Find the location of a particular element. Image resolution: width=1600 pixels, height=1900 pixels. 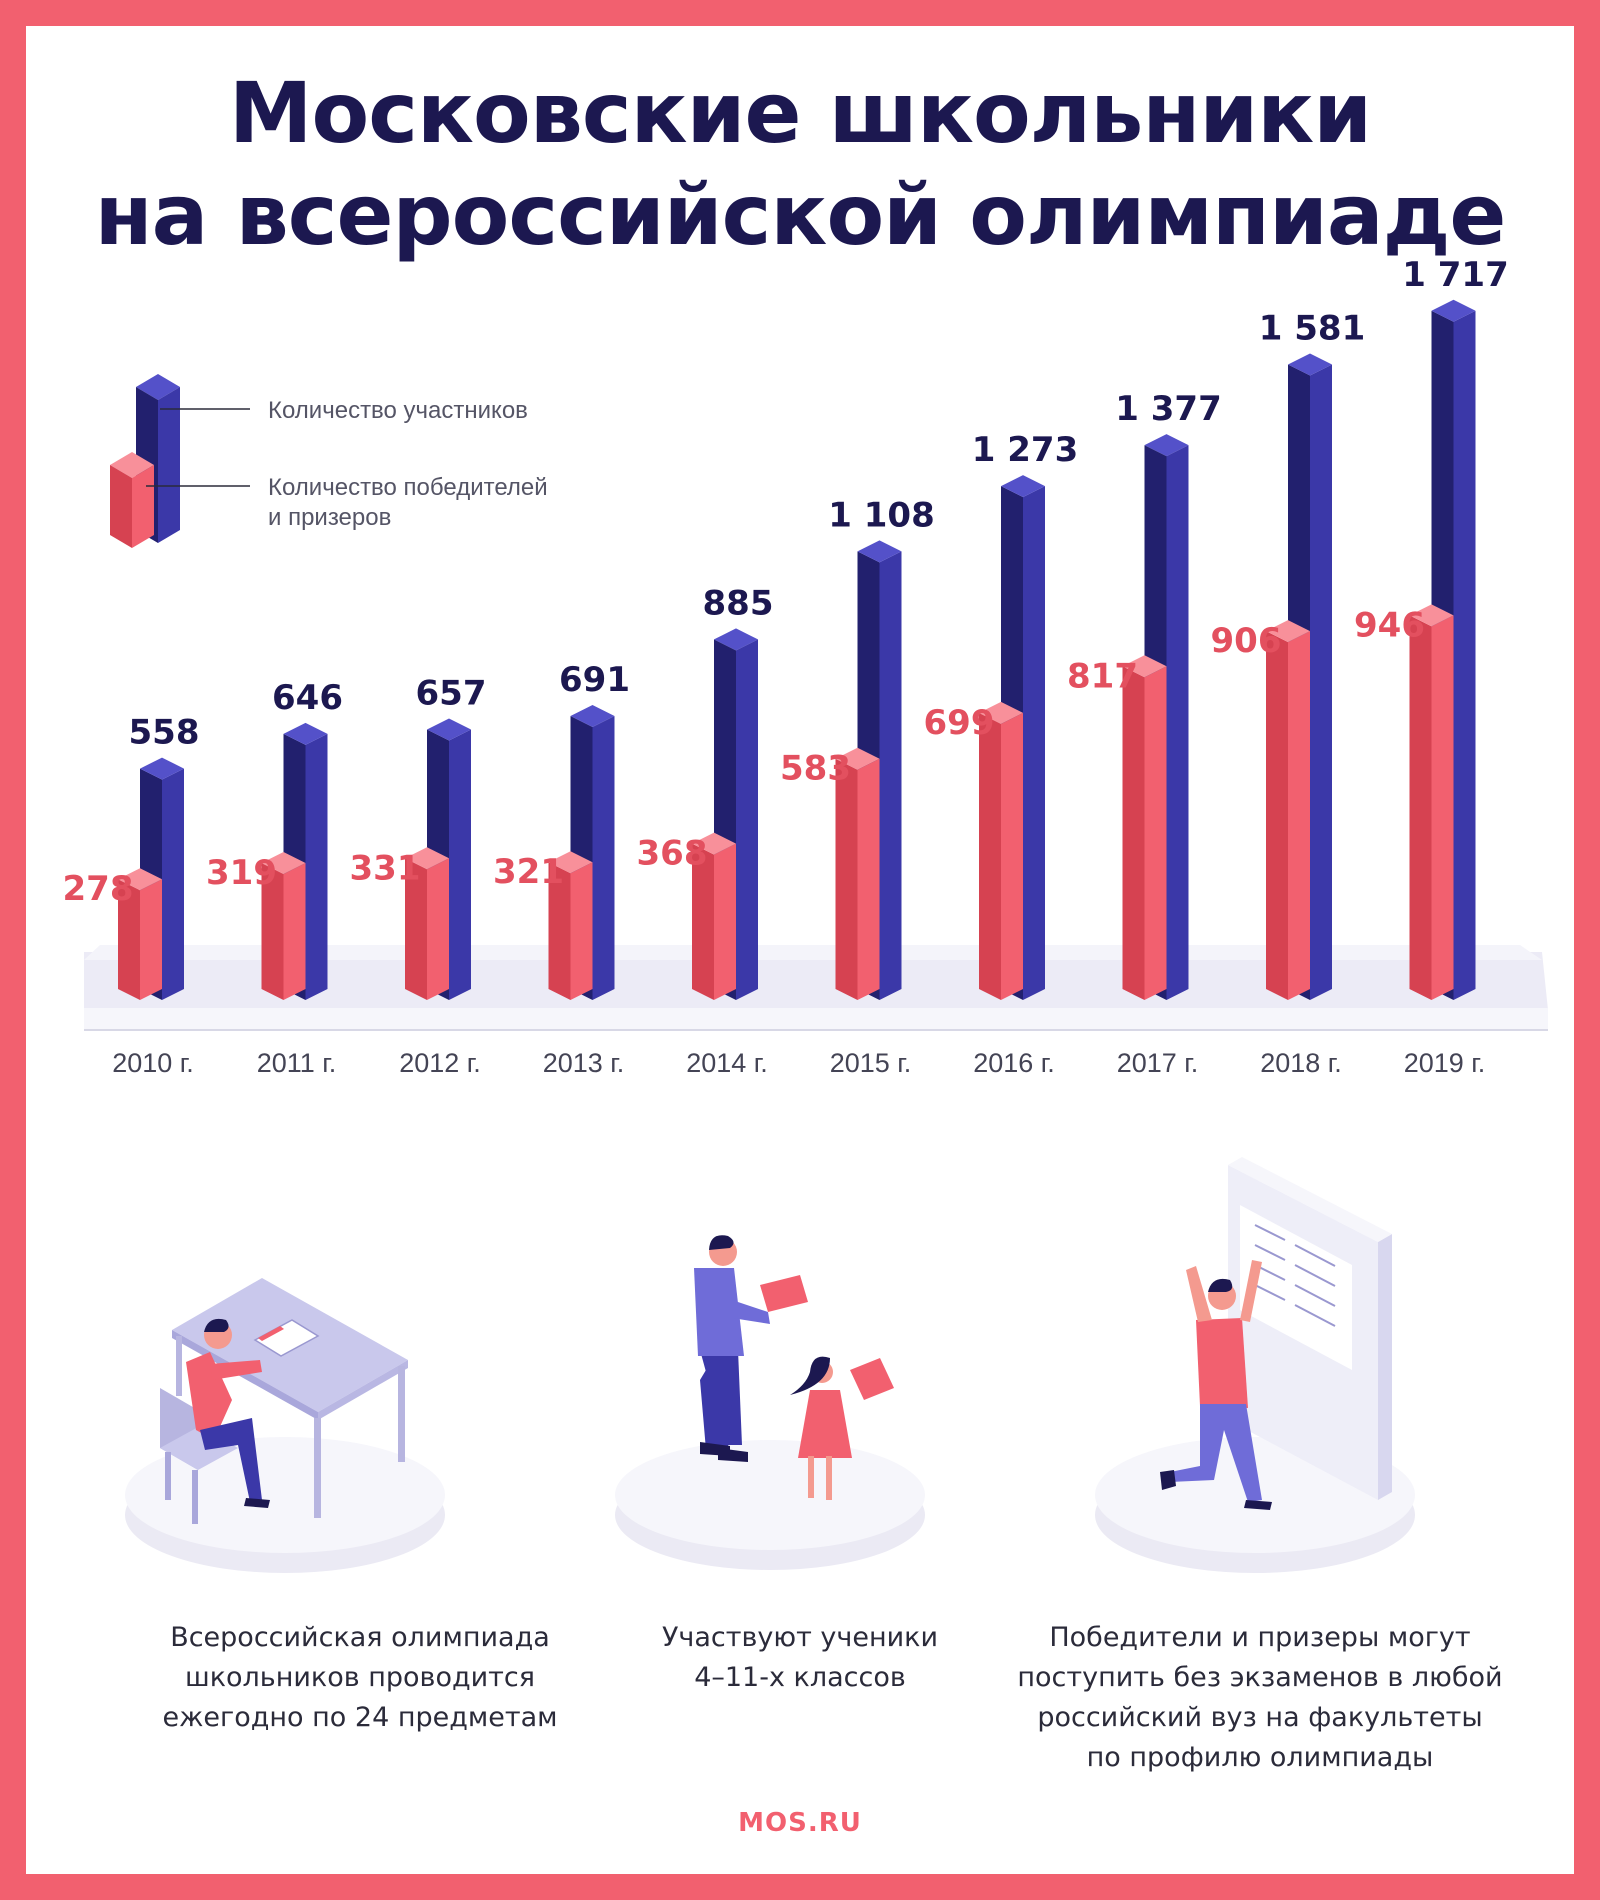

footer-brand: MOS.RU is located at coordinates (800, 1823).